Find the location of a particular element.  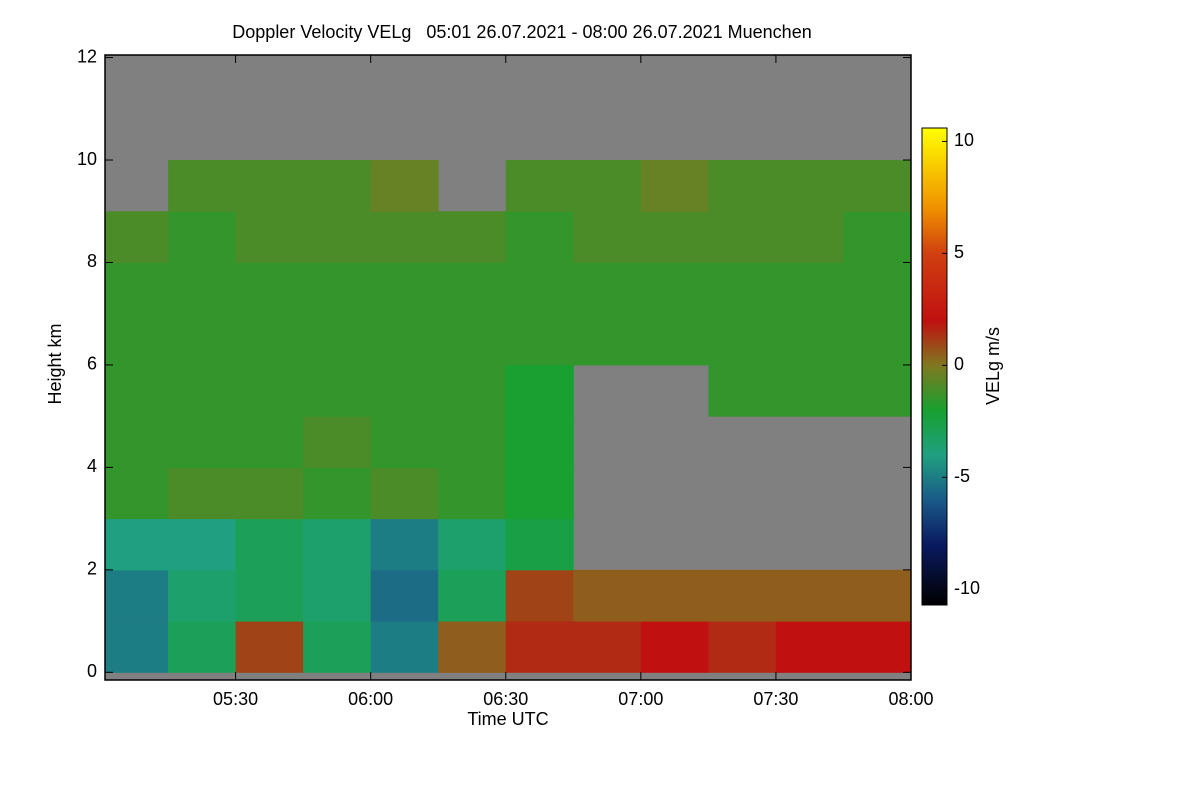

x-tick-label: 07:30 is located at coordinates (775, 699).